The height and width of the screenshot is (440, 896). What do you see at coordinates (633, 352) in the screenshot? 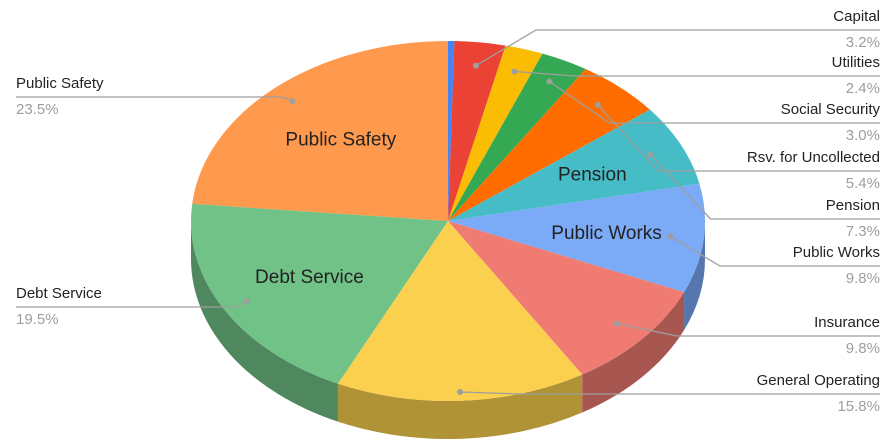
I see `side-insurance` at bounding box center [633, 352].